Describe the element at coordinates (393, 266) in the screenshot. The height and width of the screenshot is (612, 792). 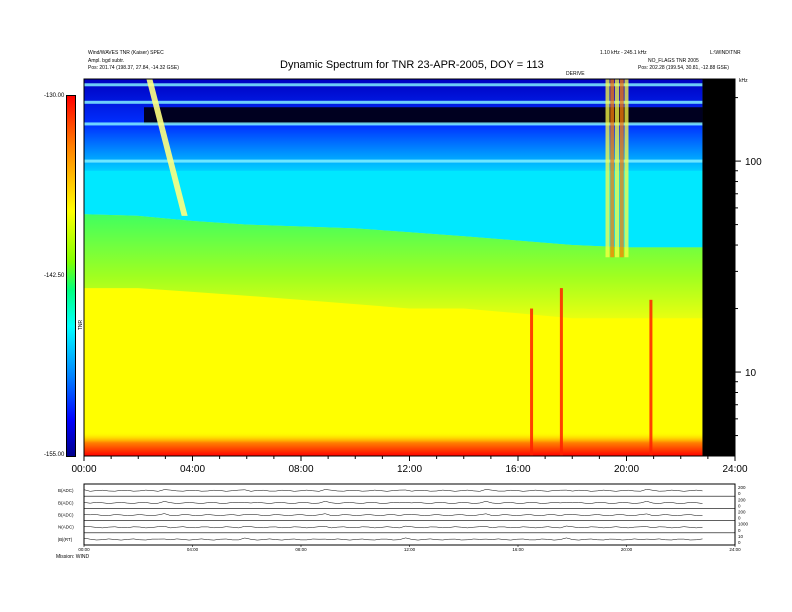
I see `band-green` at that location.